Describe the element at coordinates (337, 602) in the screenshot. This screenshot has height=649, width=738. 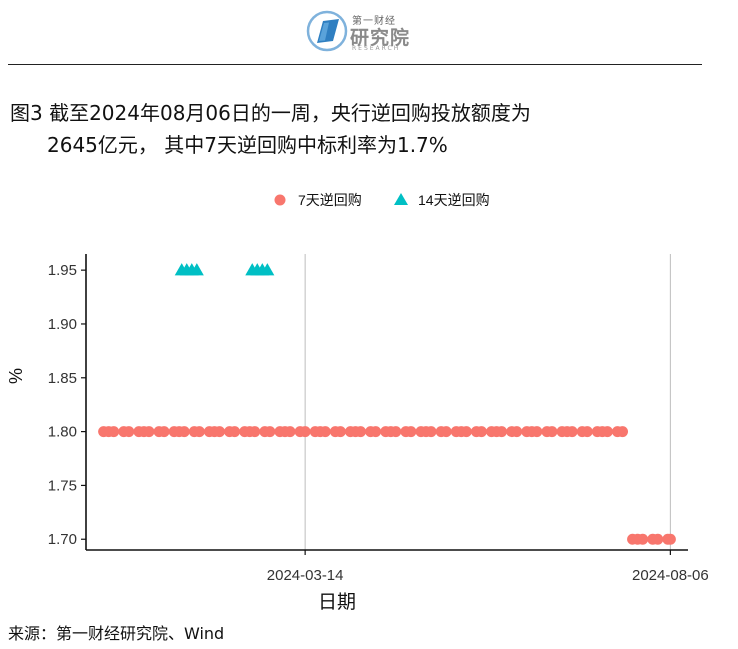
I see `x-axis-title: 日期` at that location.